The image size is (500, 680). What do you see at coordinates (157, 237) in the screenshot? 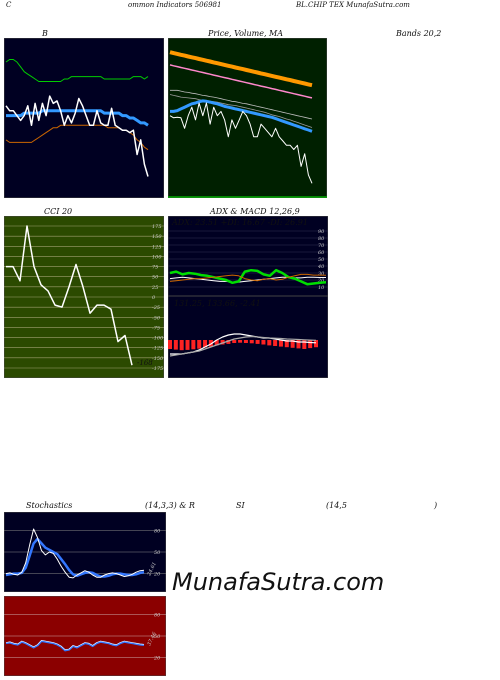
I see `cci-tick-label: 150` at bounding box center [157, 237].